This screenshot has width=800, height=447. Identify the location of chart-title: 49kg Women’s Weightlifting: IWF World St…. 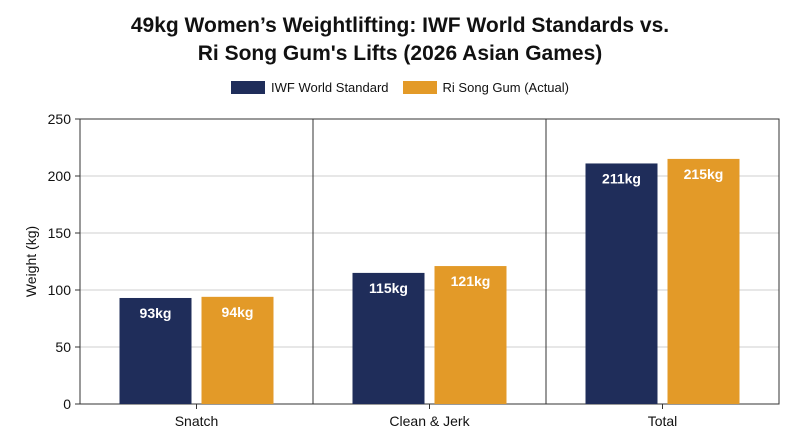
(400, 40).